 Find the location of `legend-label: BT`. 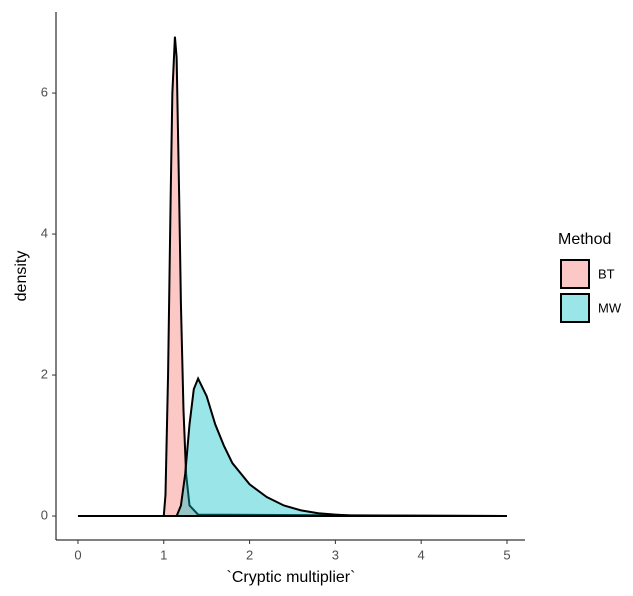

legend-label: BT is located at coordinates (606, 273).